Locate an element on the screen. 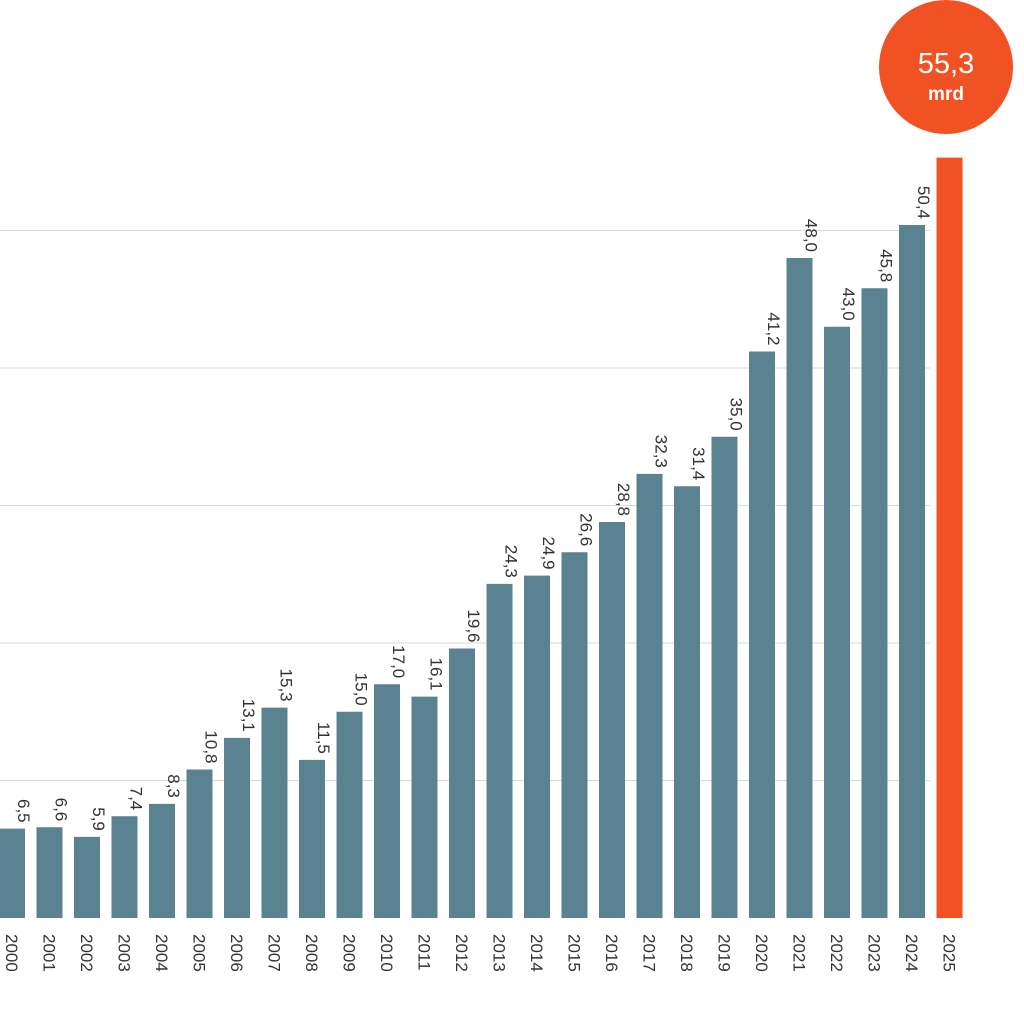 The height and width of the screenshot is (1024, 1024). highlight-badge-unit: mrd is located at coordinates (946, 94).